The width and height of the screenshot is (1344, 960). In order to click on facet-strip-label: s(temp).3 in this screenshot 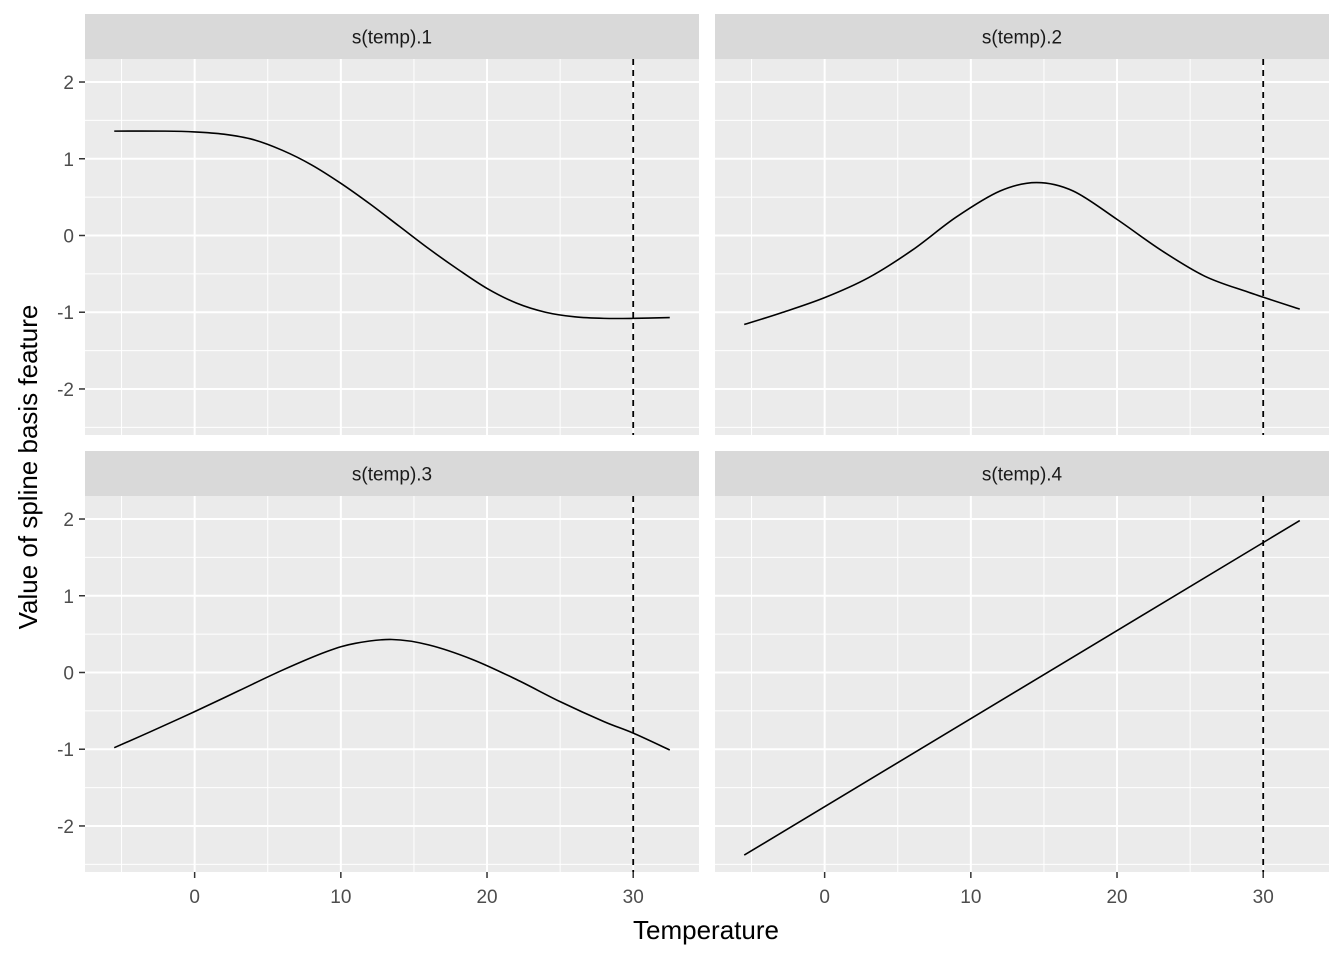, I will do `click(392, 475)`.